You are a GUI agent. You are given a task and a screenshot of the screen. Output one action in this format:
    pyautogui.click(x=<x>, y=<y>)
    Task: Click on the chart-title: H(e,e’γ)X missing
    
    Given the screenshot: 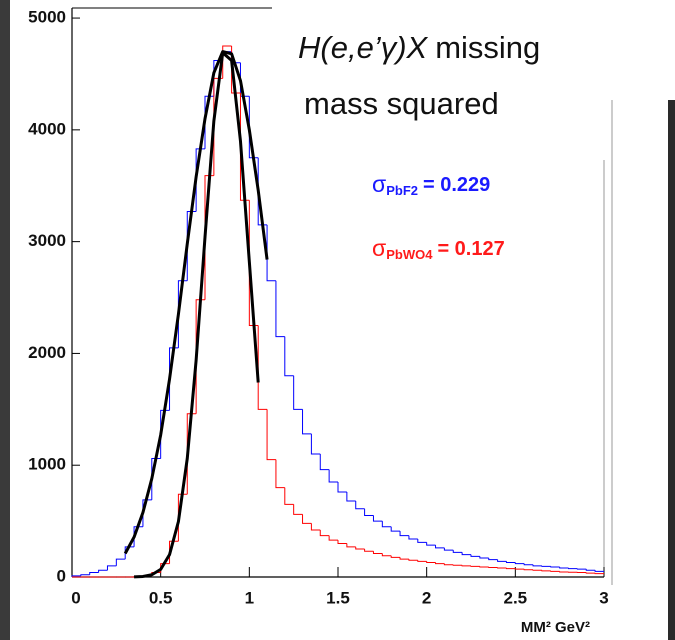 What is the action you would take?
    pyautogui.click(x=419, y=47)
    